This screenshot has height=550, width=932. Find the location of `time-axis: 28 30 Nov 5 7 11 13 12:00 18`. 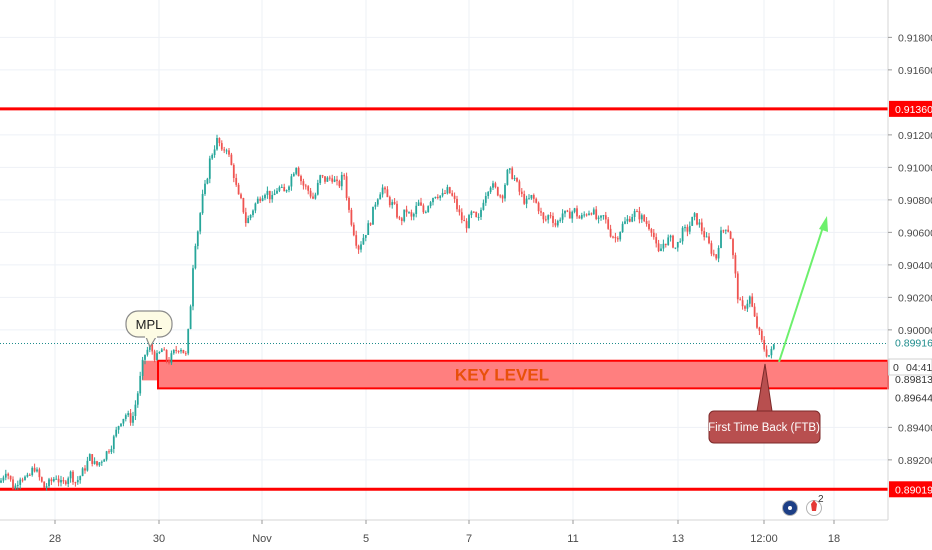

time-axis: 28 30 Nov 5 7 11 13 12:00 18 is located at coordinates (444, 532).